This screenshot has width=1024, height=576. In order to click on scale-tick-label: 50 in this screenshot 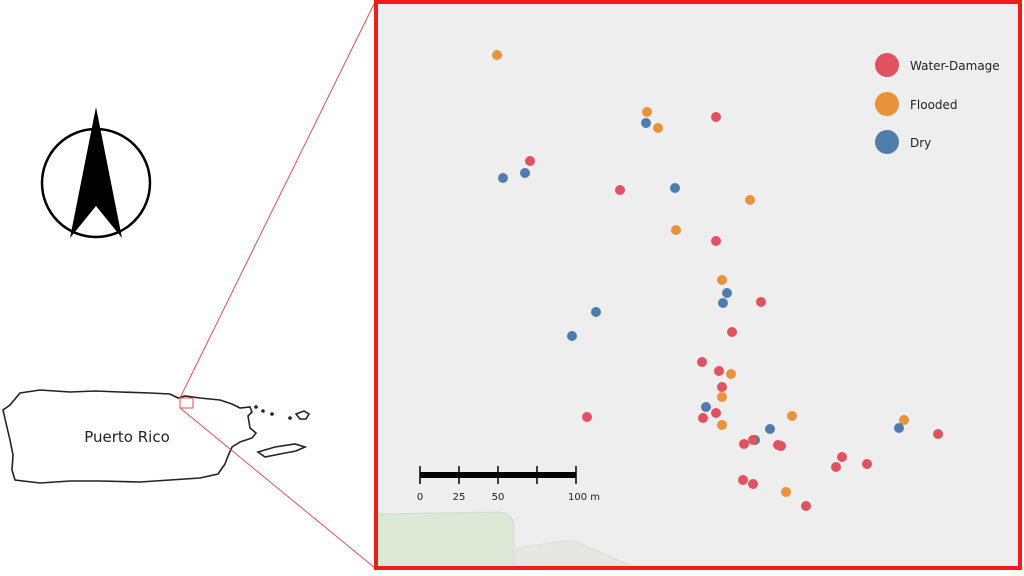, I will do `click(498, 497)`.